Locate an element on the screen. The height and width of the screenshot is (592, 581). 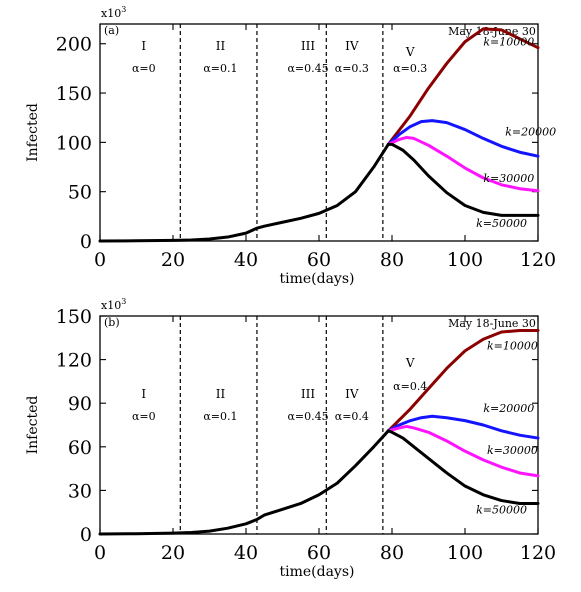
y-tick-label: 120 is located at coordinates (74, 361).